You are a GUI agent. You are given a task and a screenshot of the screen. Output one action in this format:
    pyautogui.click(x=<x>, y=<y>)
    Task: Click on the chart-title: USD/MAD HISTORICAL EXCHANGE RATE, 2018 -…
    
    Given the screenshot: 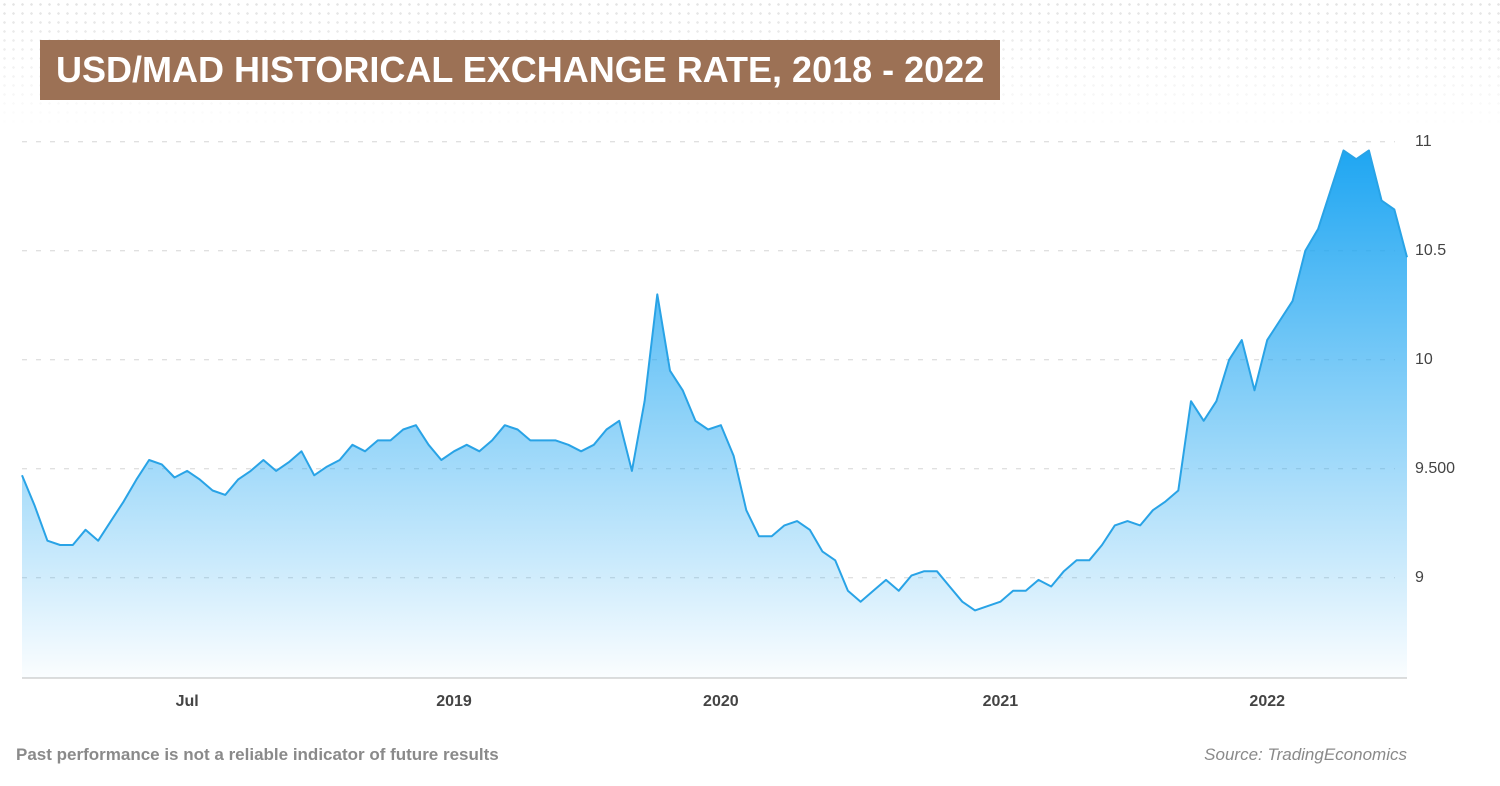 What is the action you would take?
    pyautogui.click(x=520, y=70)
    